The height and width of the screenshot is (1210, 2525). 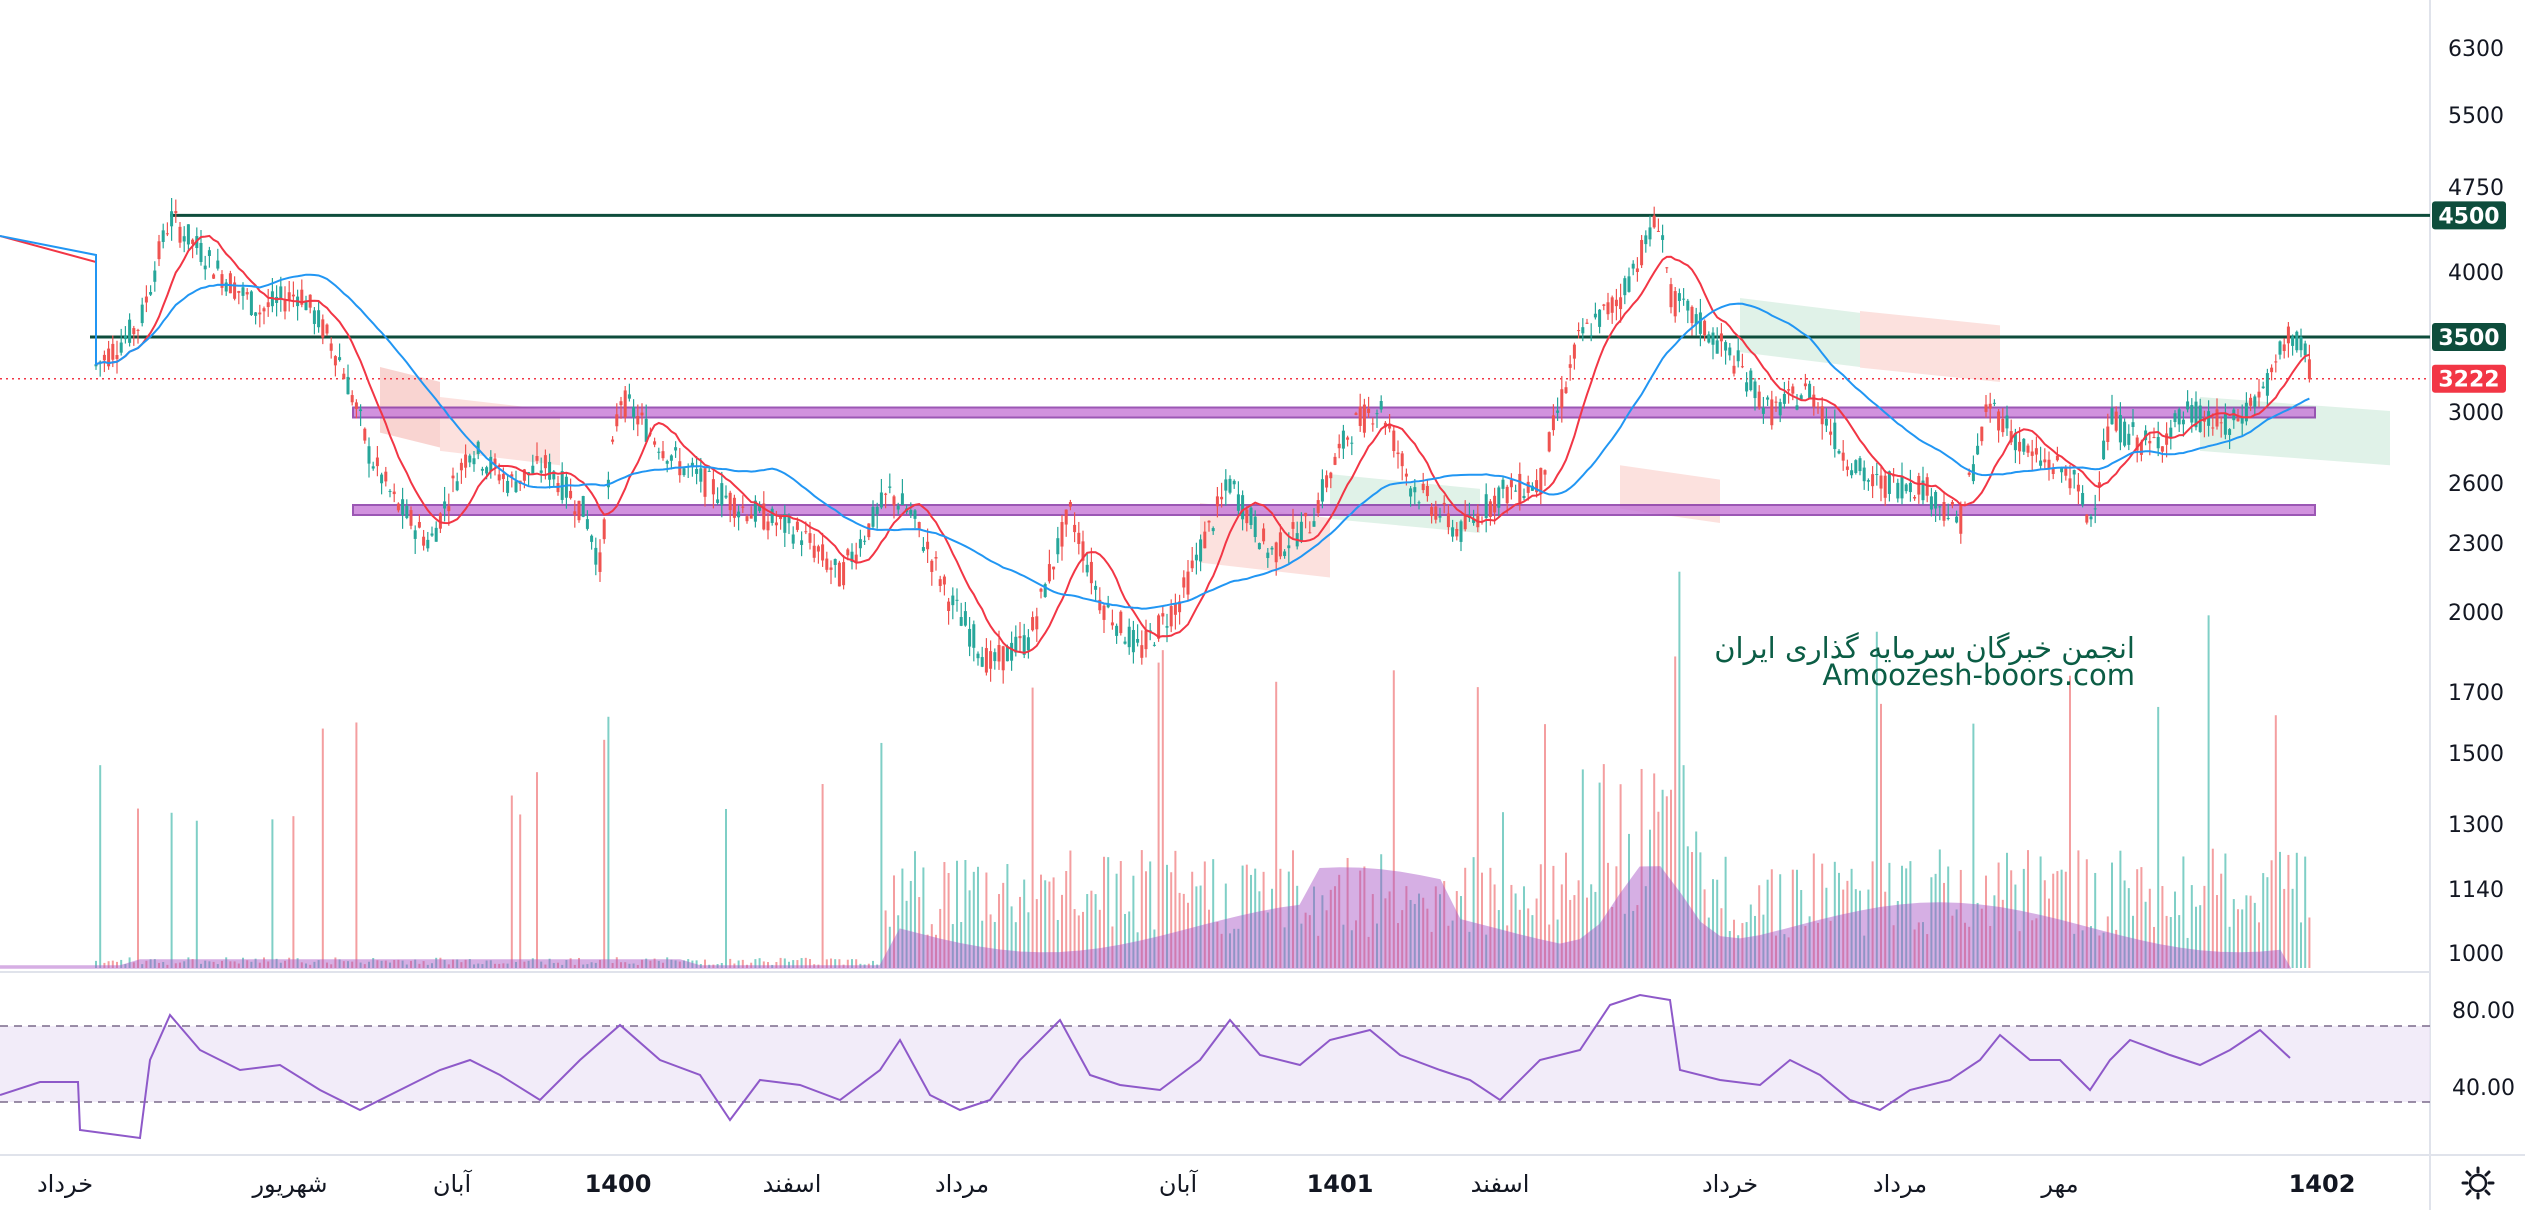 I want to click on rsi-band, so click(x=1215, y=1064).